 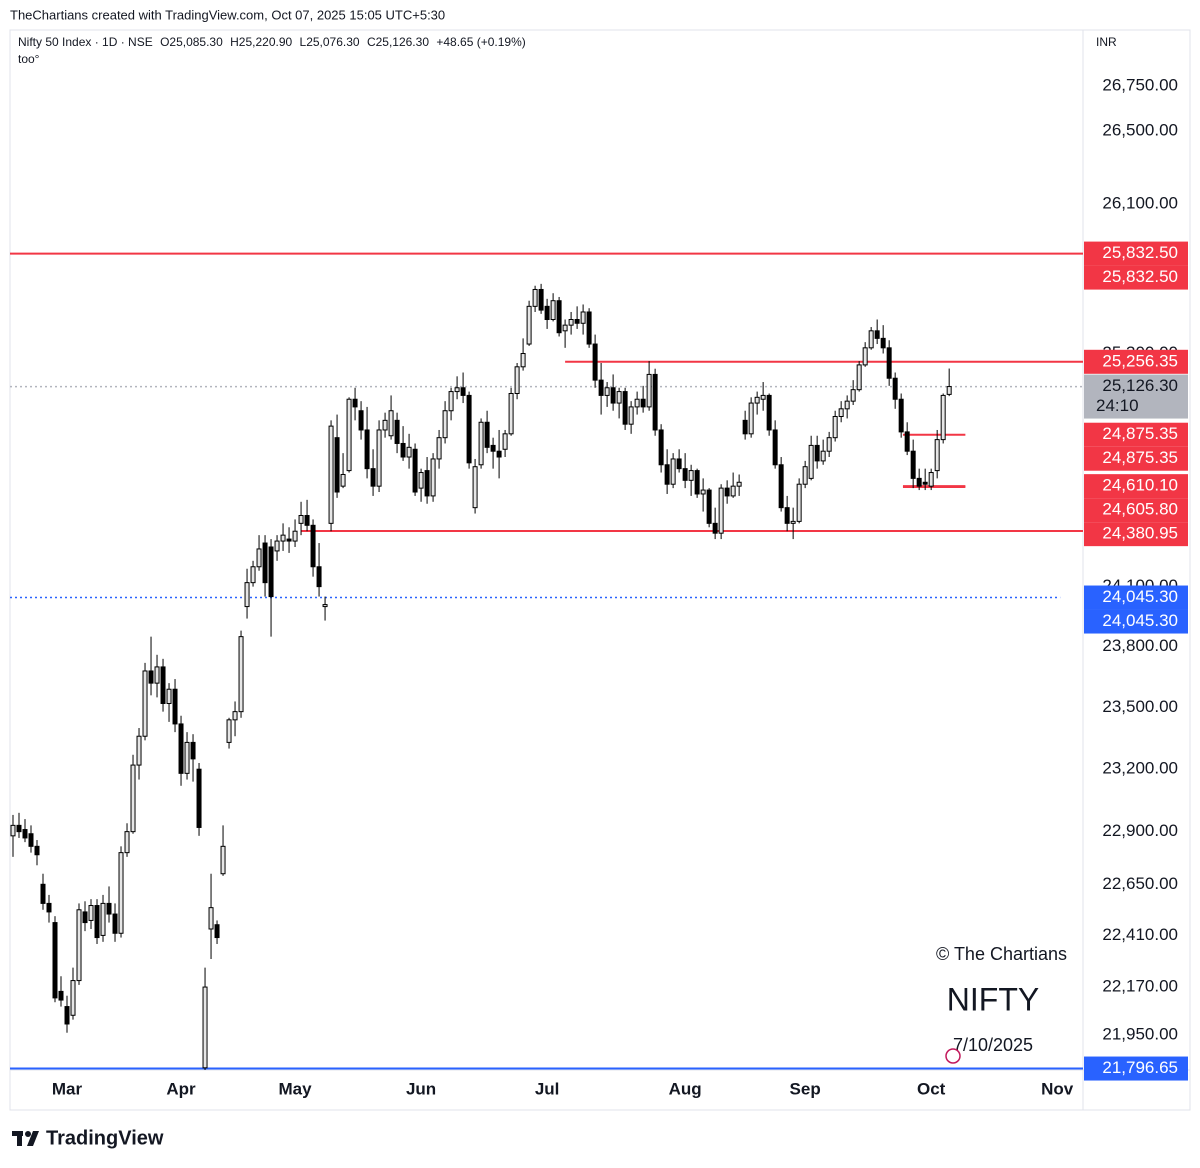 I want to click on price-label: 25,832.50, so click(x=1140, y=276).